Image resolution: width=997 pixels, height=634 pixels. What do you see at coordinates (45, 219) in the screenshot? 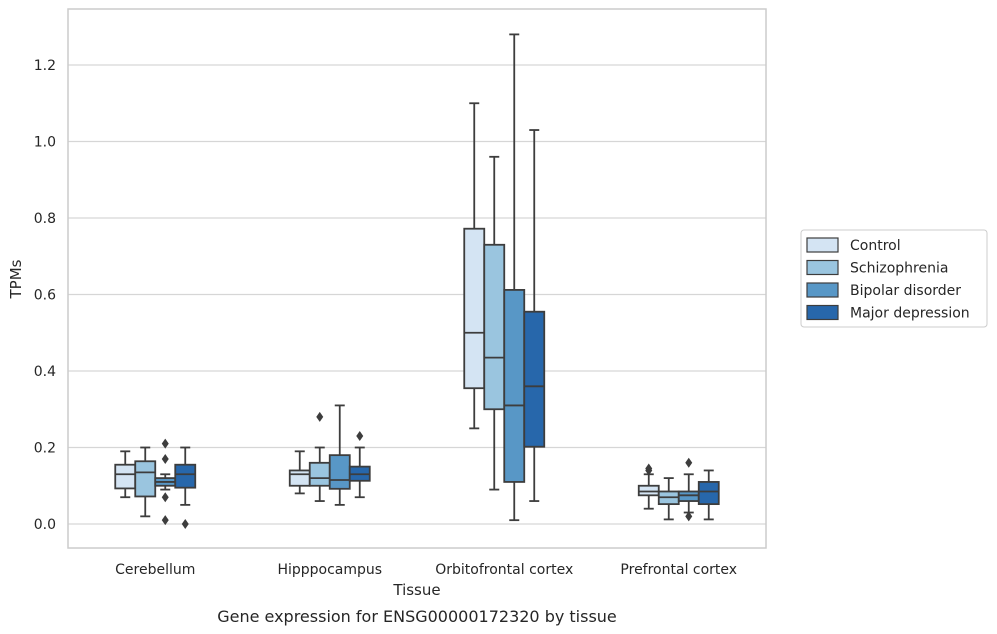
I see `y-tick-label: 0.8` at bounding box center [45, 219].